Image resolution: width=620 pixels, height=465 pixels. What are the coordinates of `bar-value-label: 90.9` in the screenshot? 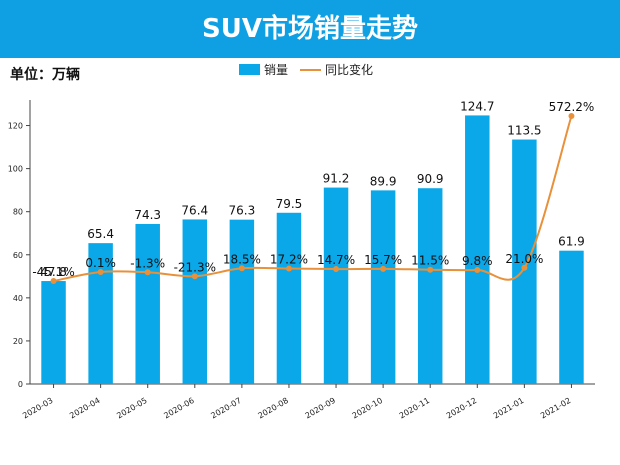 It's located at (430, 179).